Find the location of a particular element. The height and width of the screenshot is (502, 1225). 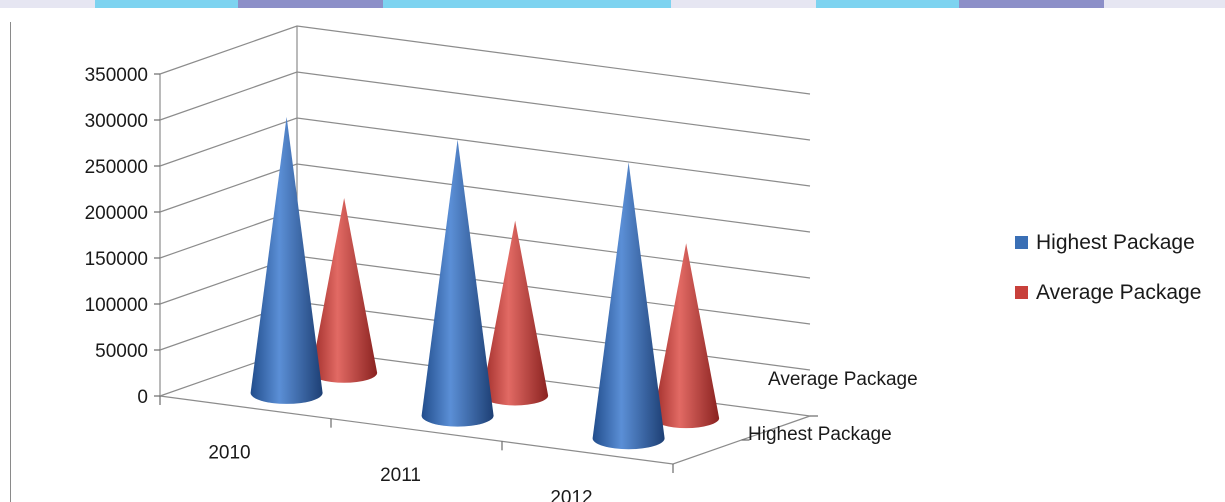

top-color-strip is located at coordinates (612, 4).